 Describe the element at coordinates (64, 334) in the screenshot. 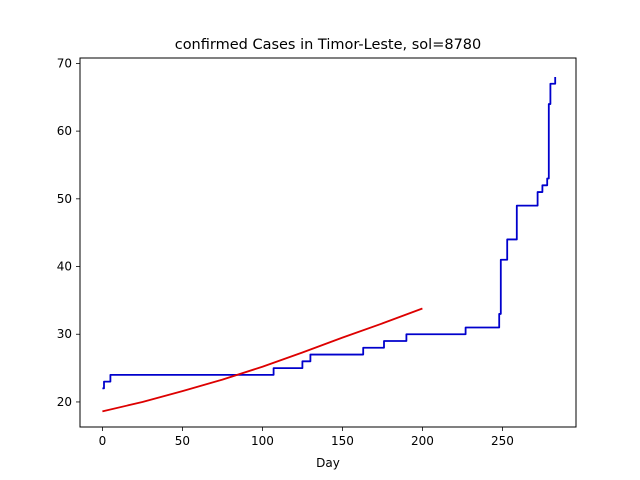

I see `y-tick-label: 30` at that location.